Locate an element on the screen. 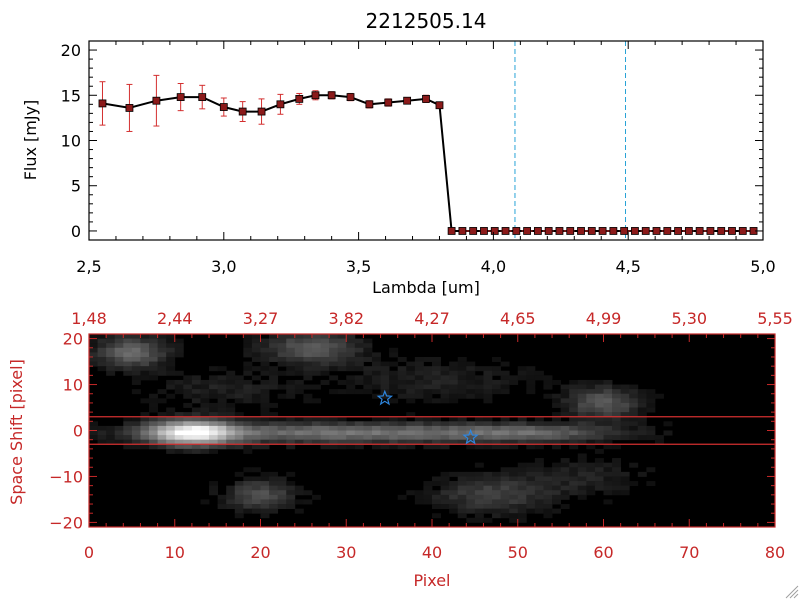 Image resolution: width=800 pixels, height=600 pixels. resize-grip-icon is located at coordinates (792, 592).